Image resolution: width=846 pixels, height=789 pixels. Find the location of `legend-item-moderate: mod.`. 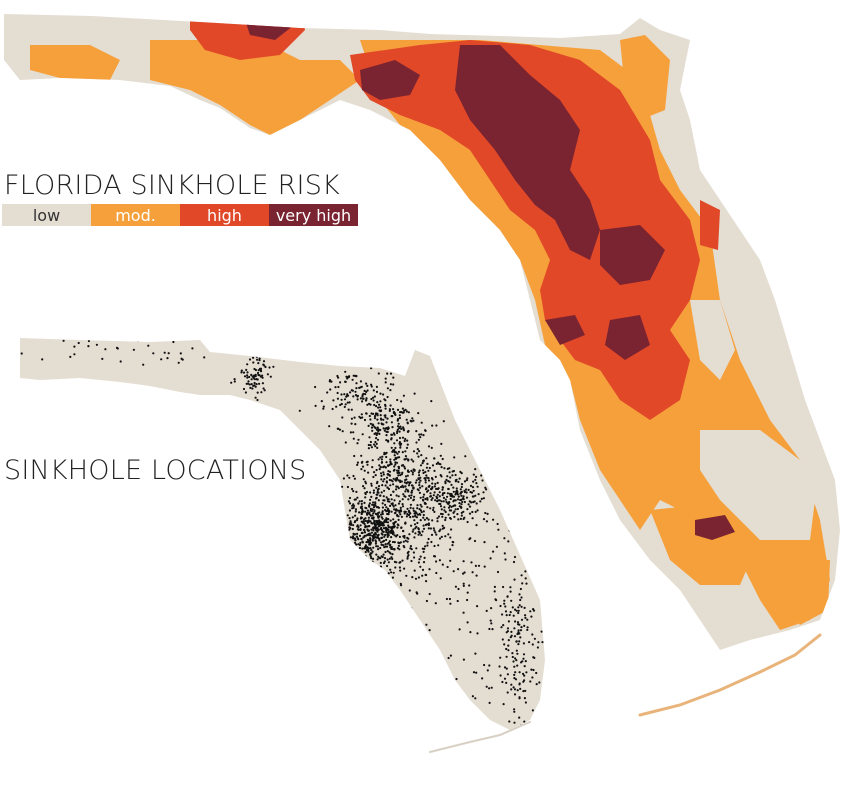

legend-item-moderate: mod. is located at coordinates (135, 215).